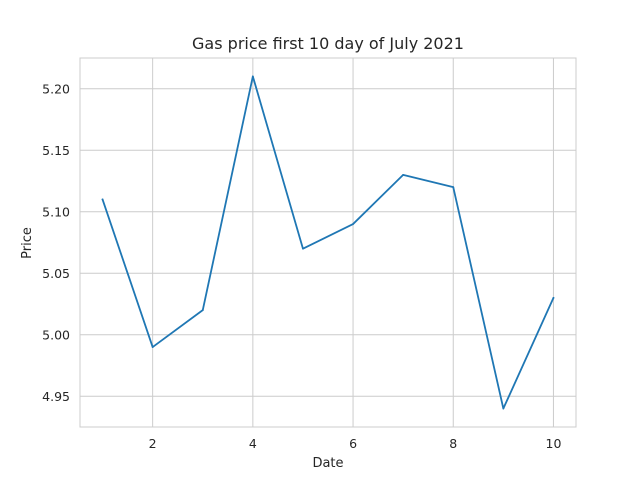  Describe the element at coordinates (453, 443) in the screenshot. I see `x-tick-label: 8` at that location.